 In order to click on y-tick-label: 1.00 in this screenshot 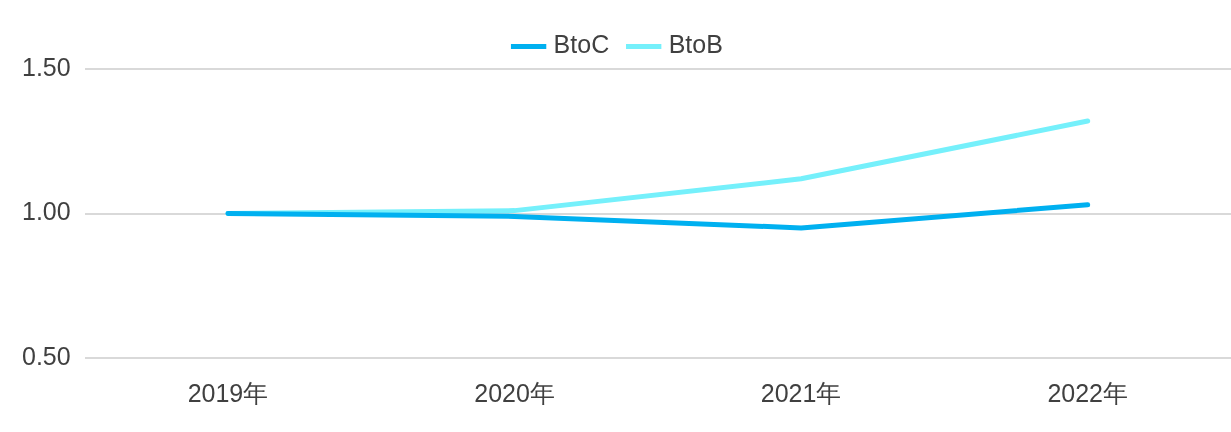, I will do `click(46, 211)`.